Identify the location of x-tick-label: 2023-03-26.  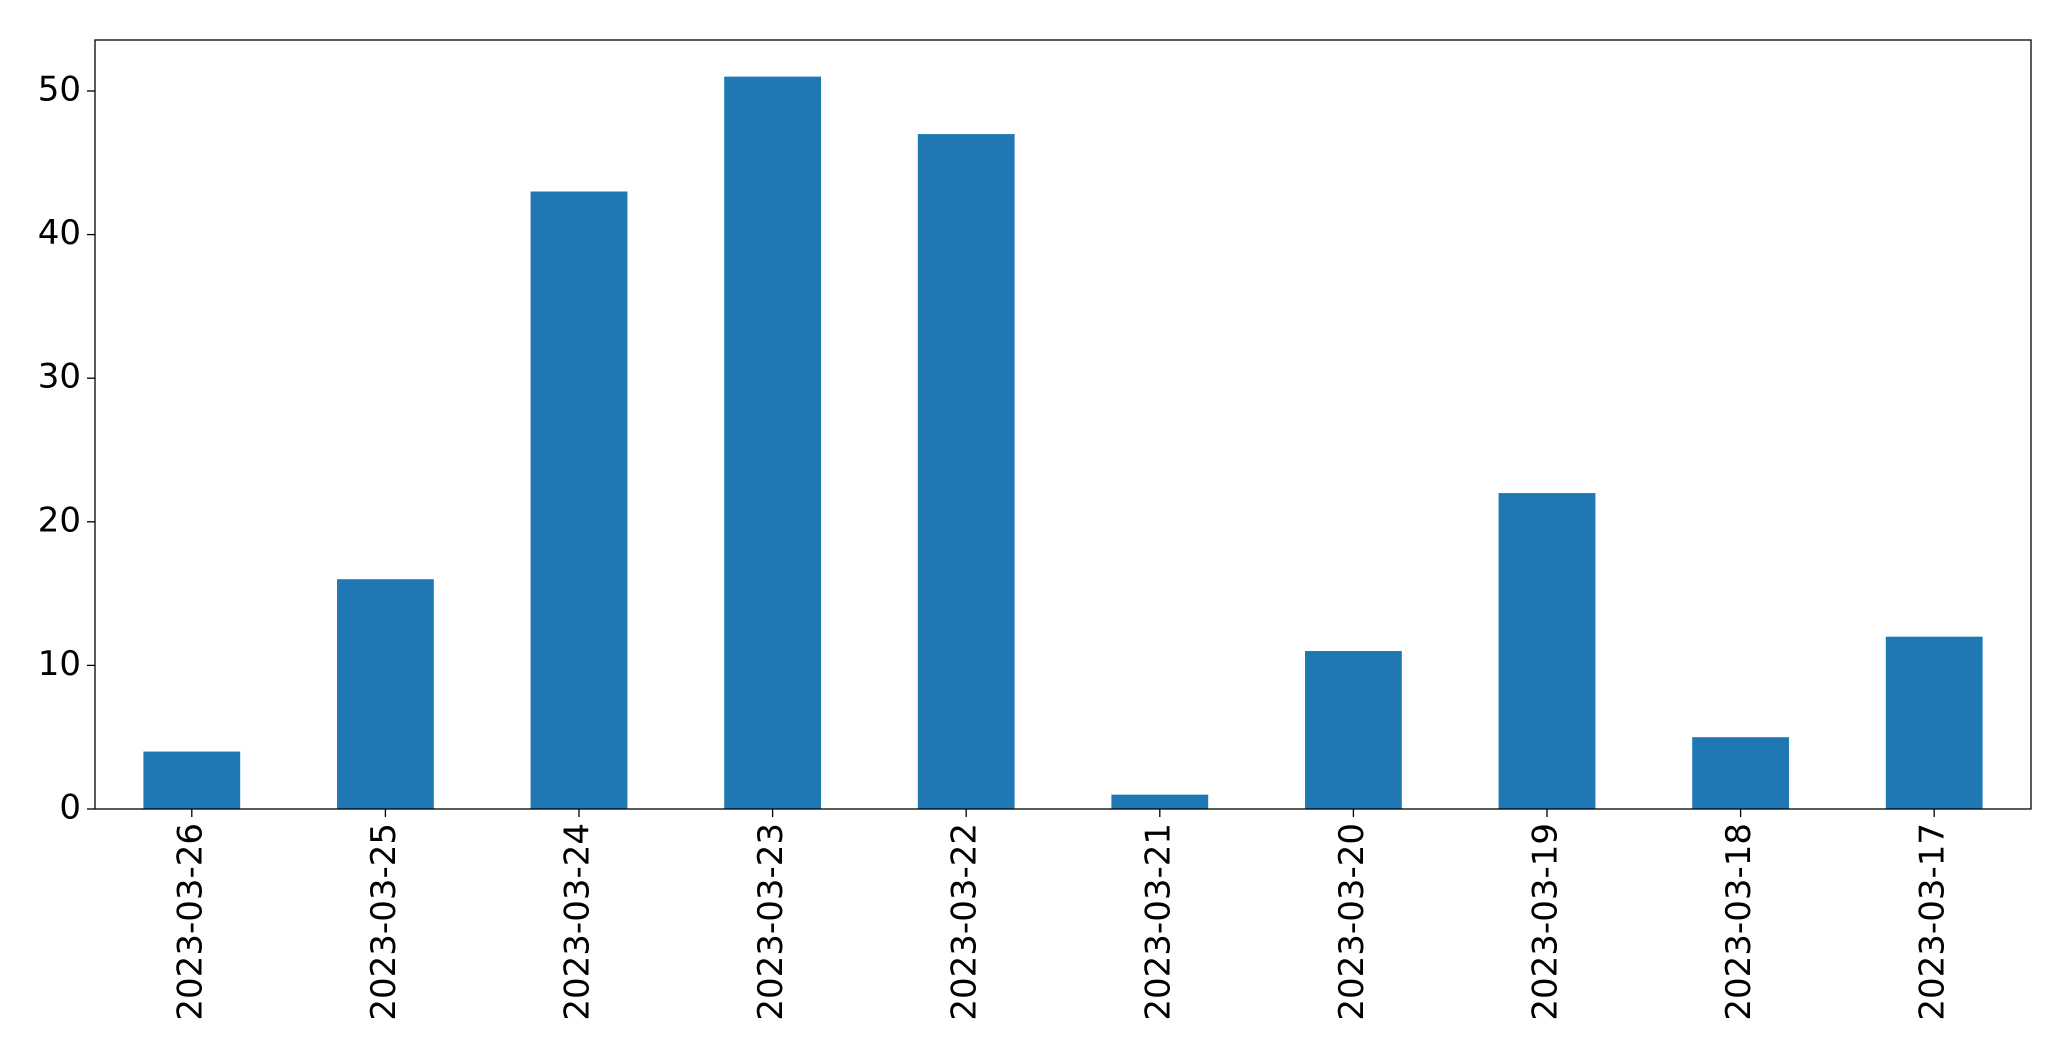
(190, 922).